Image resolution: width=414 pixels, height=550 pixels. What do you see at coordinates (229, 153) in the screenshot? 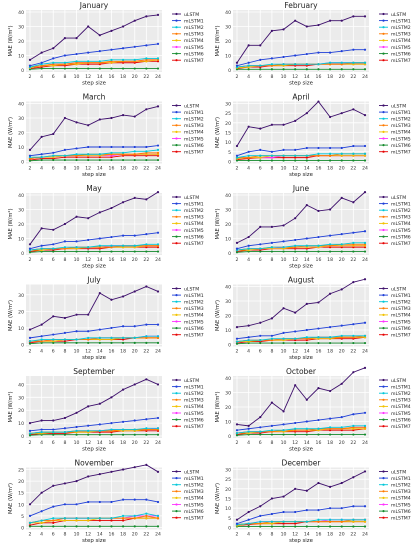
I see `y-tick-label: 5` at bounding box center [229, 153].